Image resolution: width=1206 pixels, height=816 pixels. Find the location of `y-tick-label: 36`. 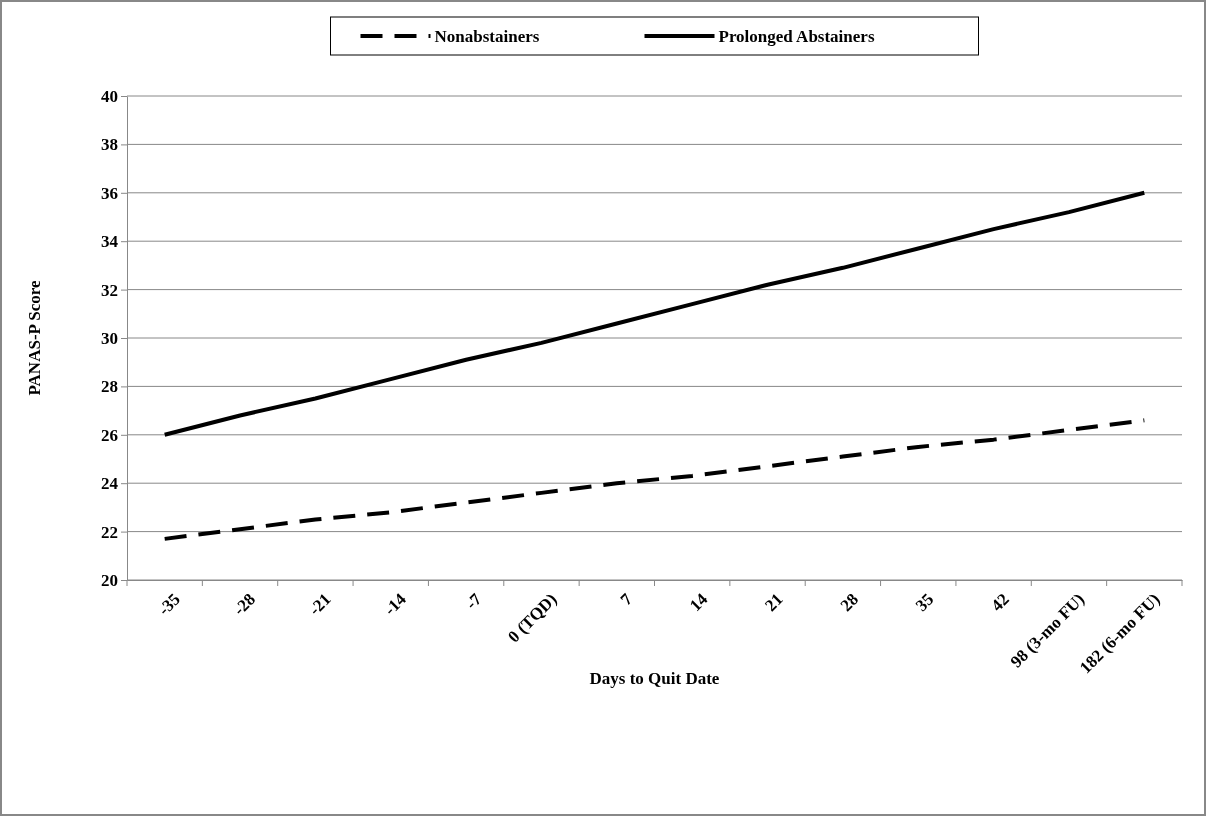

y-tick-label: 36 is located at coordinates (109, 193).